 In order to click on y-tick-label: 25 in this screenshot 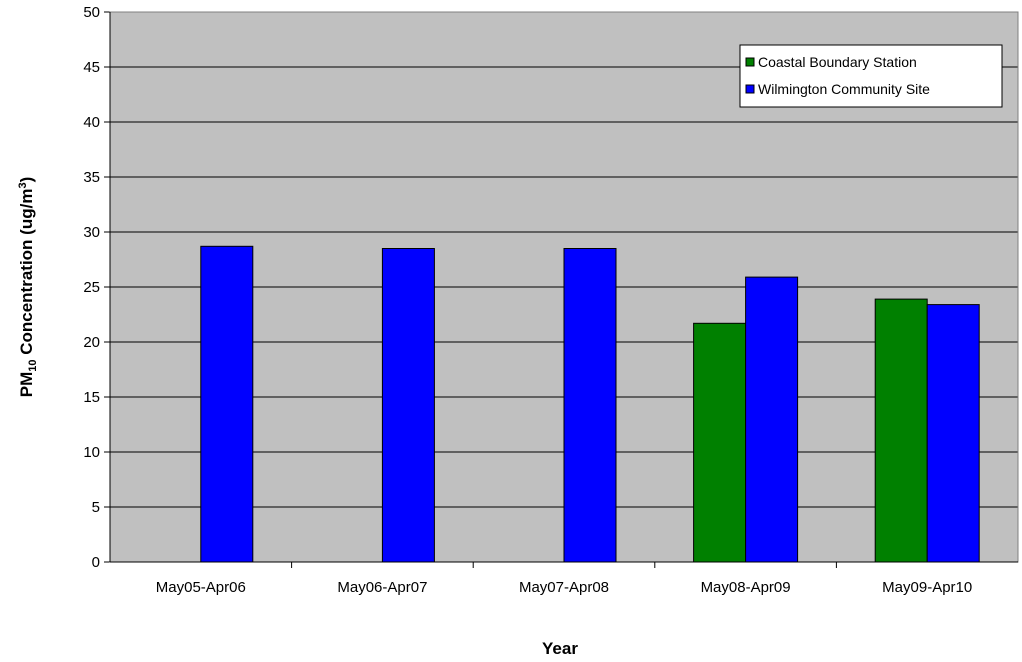, I will do `click(91, 287)`.